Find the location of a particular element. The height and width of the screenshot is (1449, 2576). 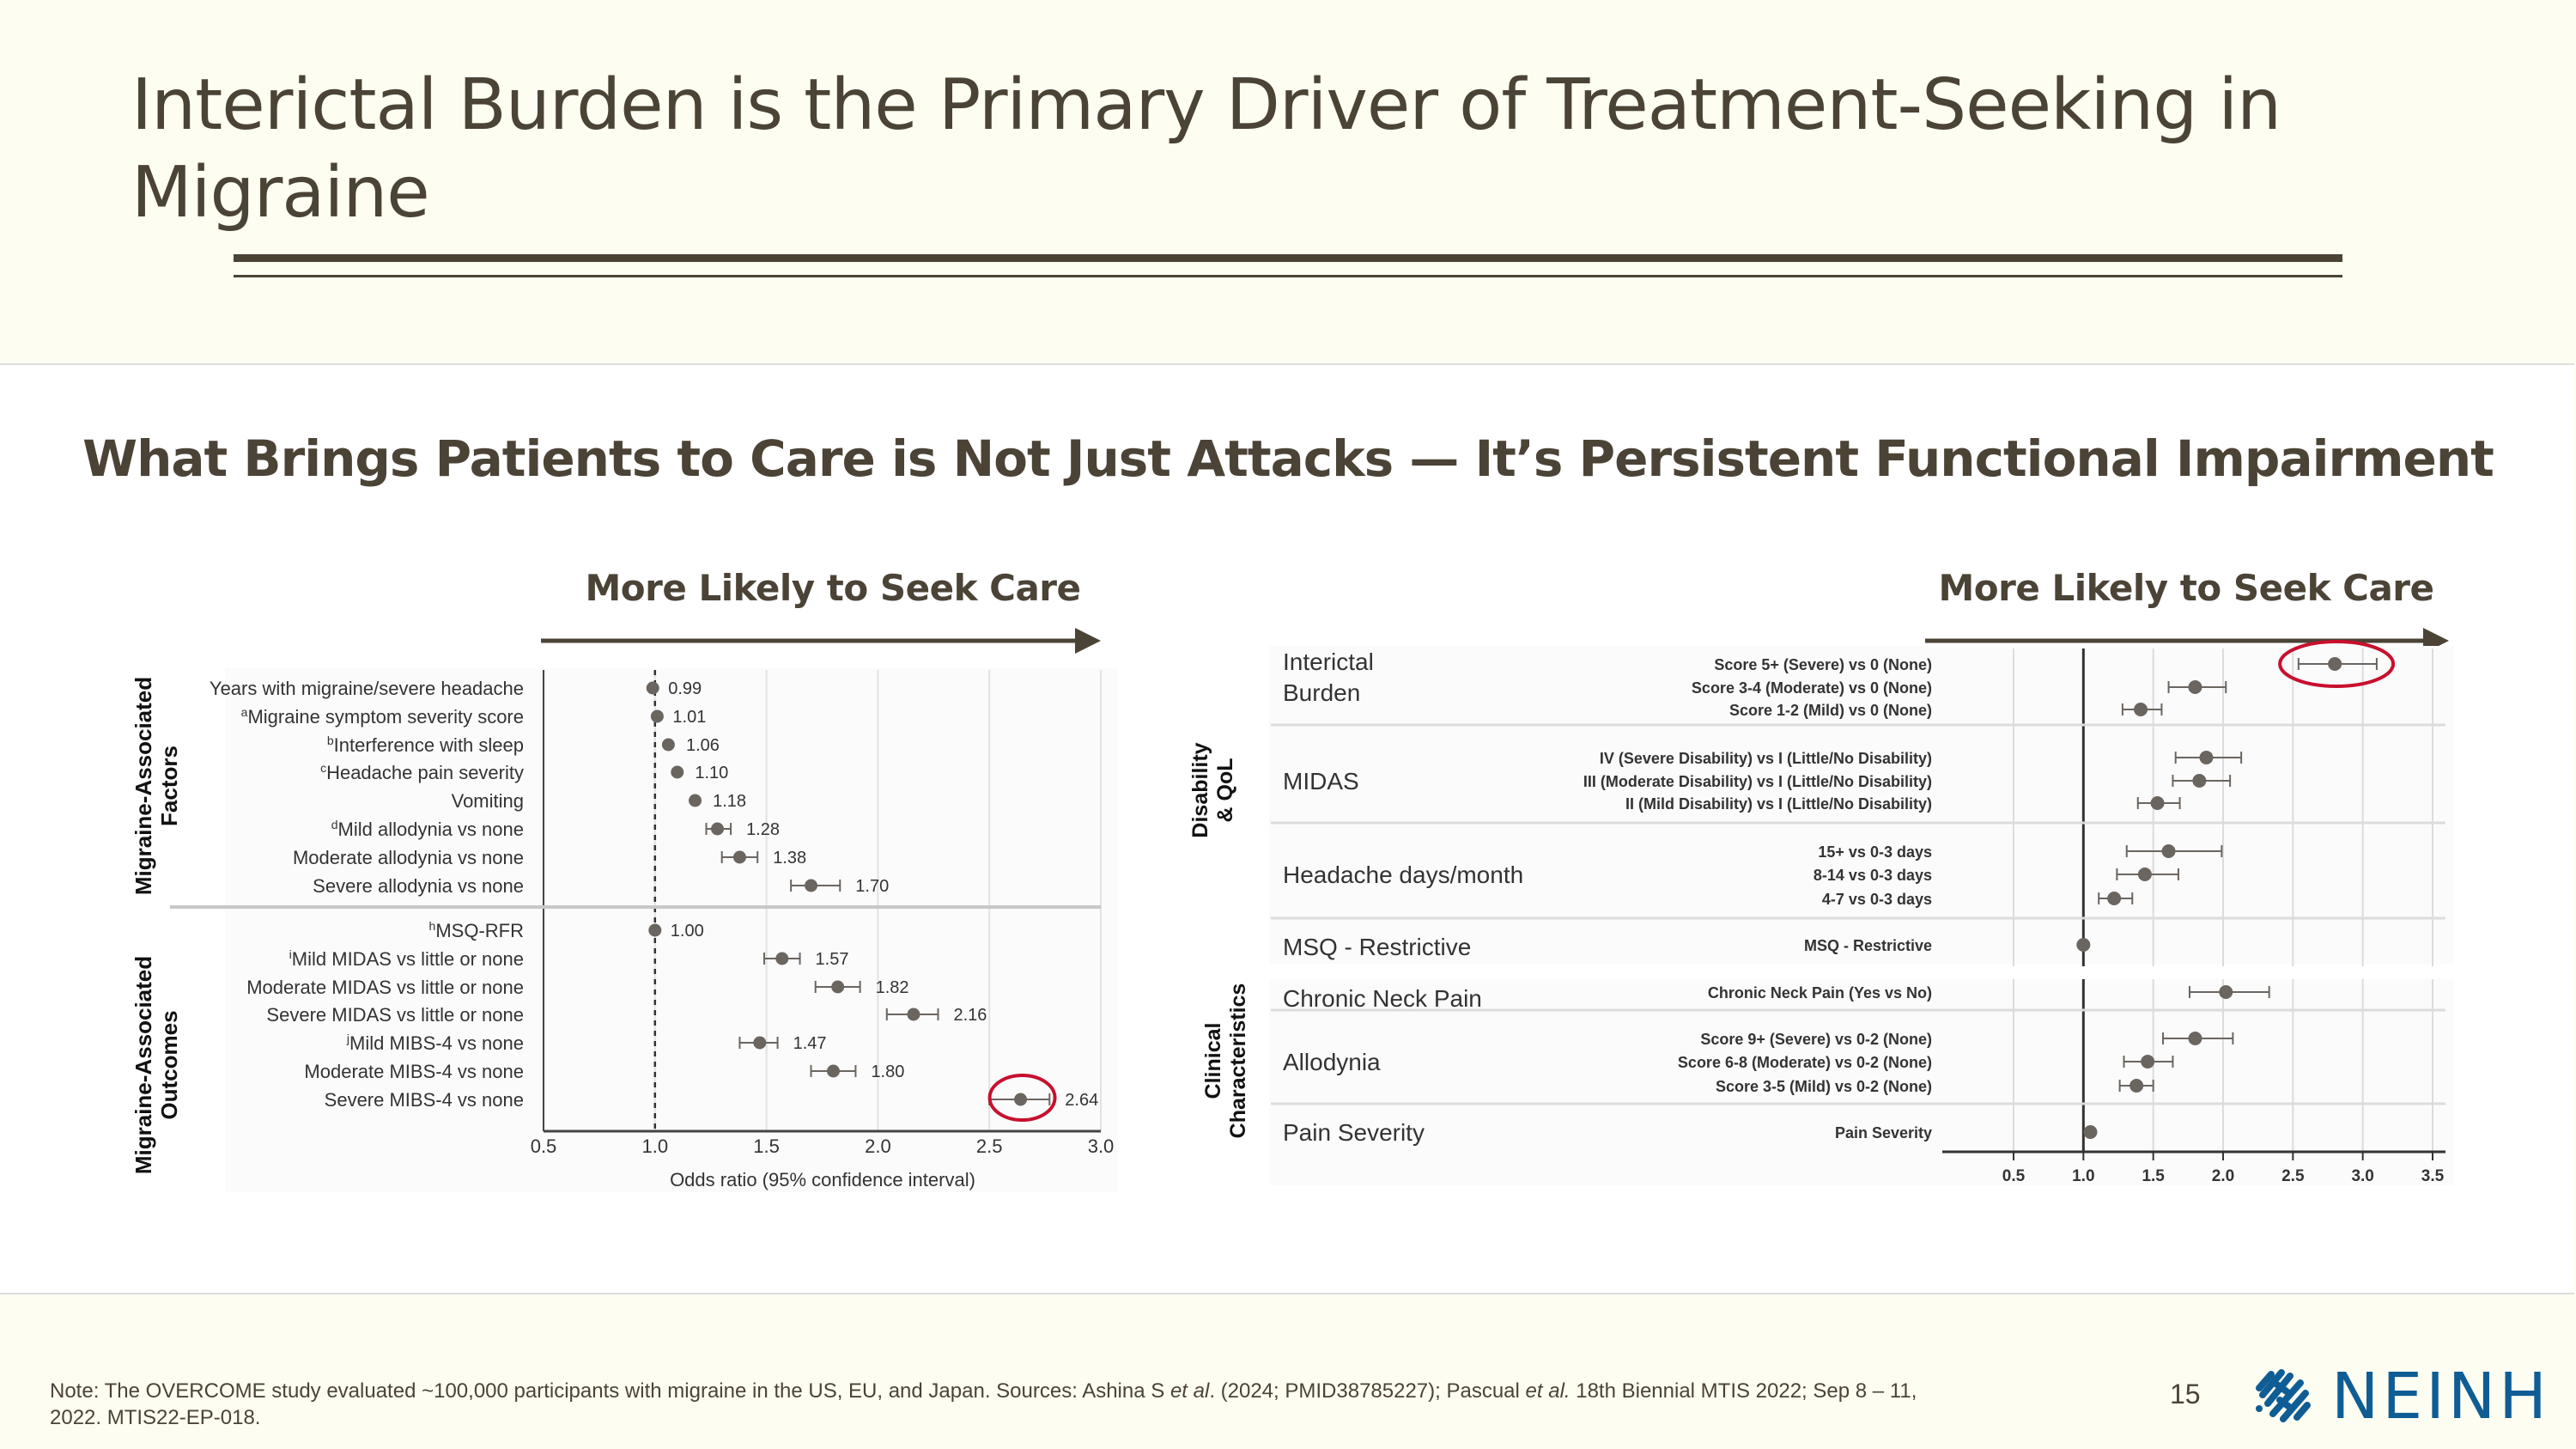

category-label: Interictal Burden is located at coordinates (1328, 677).